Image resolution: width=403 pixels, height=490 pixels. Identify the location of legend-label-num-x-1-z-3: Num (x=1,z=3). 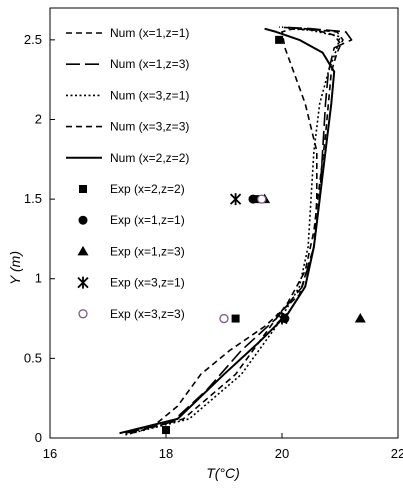
(149, 64).